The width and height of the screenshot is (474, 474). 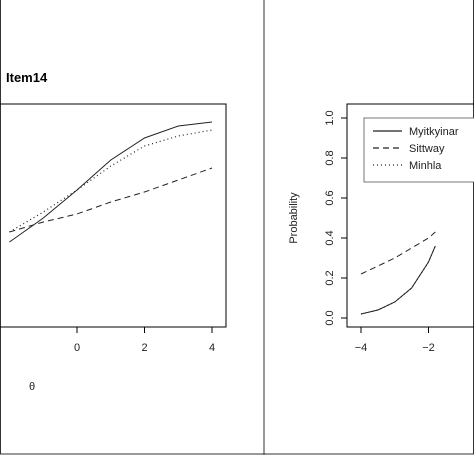 What do you see at coordinates (330, 317) in the screenshot?
I see `y-tick-label: 0.0` at bounding box center [330, 317].